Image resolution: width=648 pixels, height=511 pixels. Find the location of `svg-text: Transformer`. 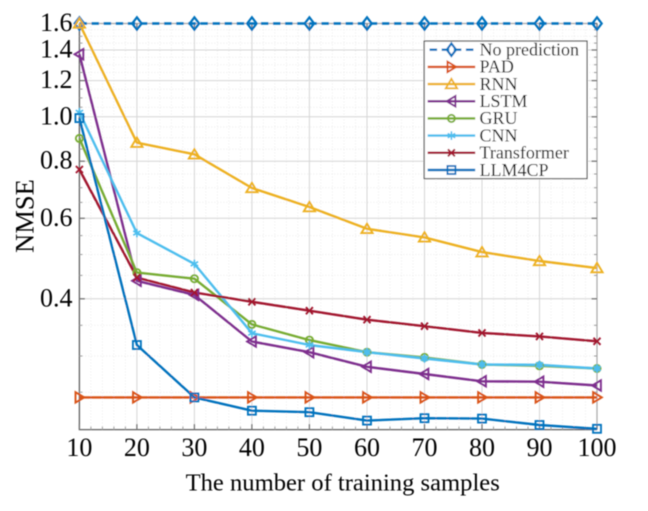

svg-text: Transformer is located at coordinates (524, 153).